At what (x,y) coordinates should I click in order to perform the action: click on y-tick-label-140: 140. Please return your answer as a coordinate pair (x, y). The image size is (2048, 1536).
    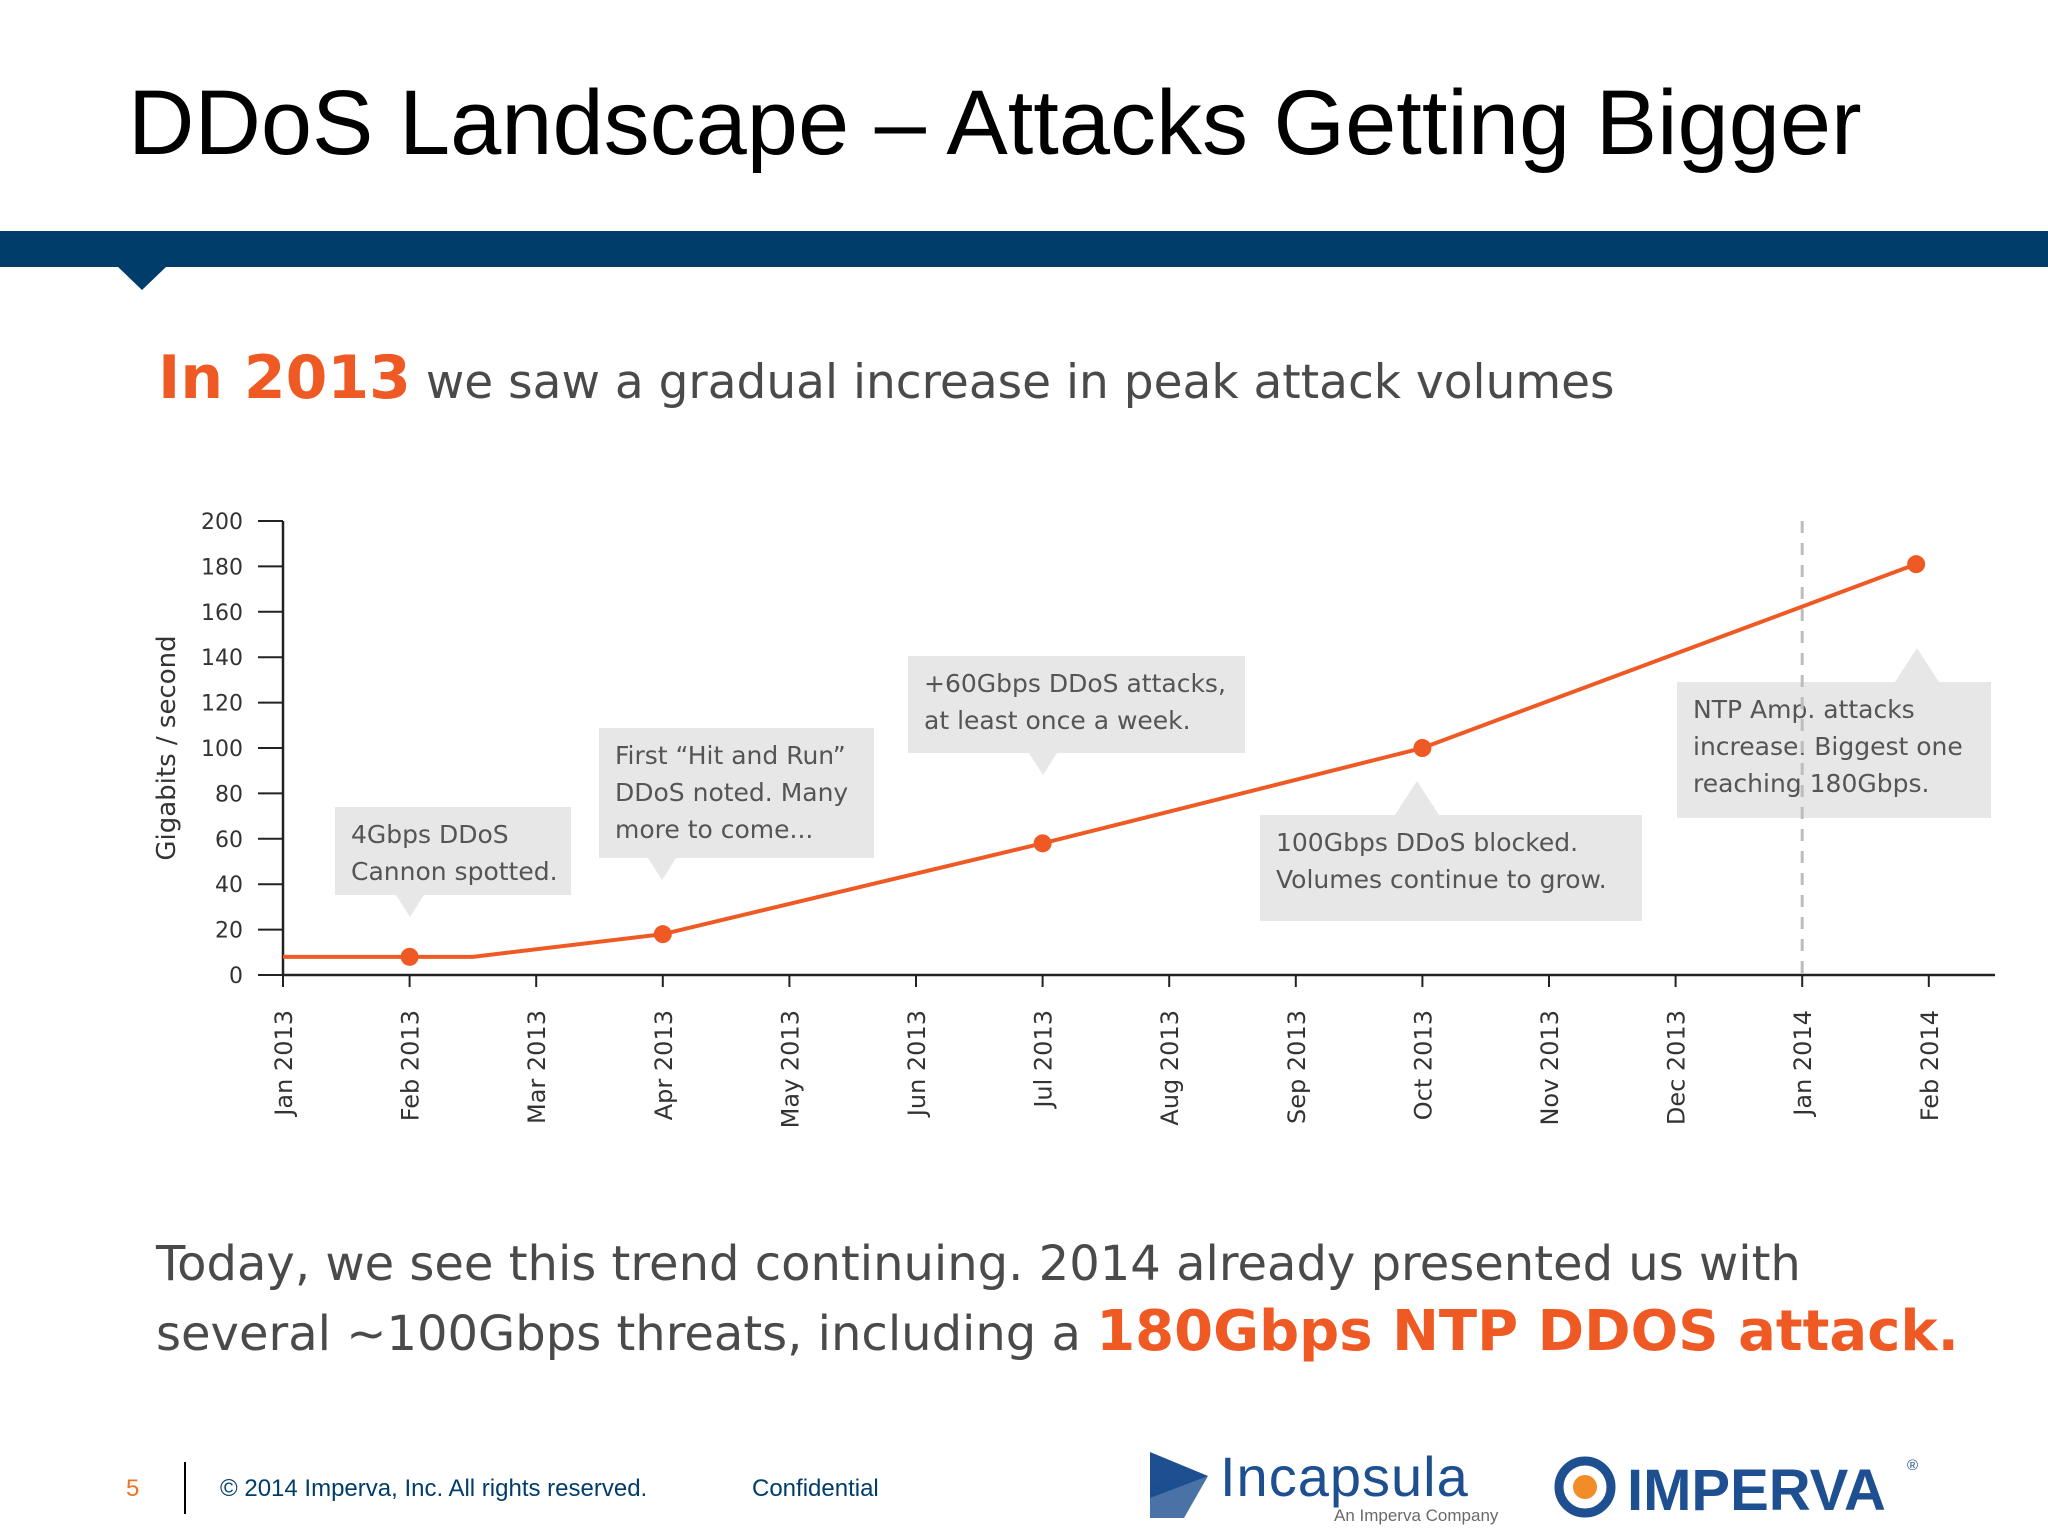
    Looking at the image, I should click on (222, 658).